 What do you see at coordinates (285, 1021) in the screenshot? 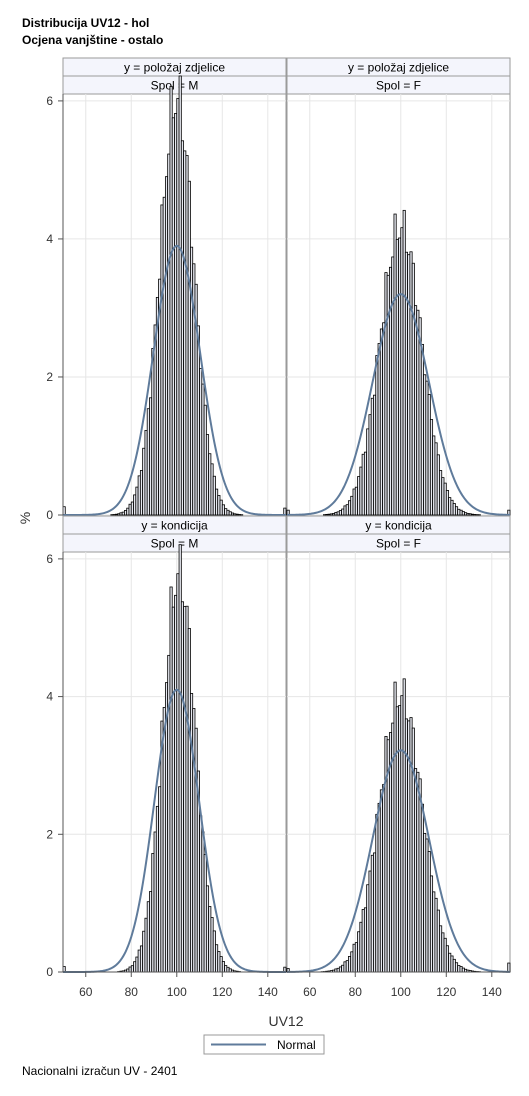
I see `x-axis-label: UV12` at bounding box center [285, 1021].